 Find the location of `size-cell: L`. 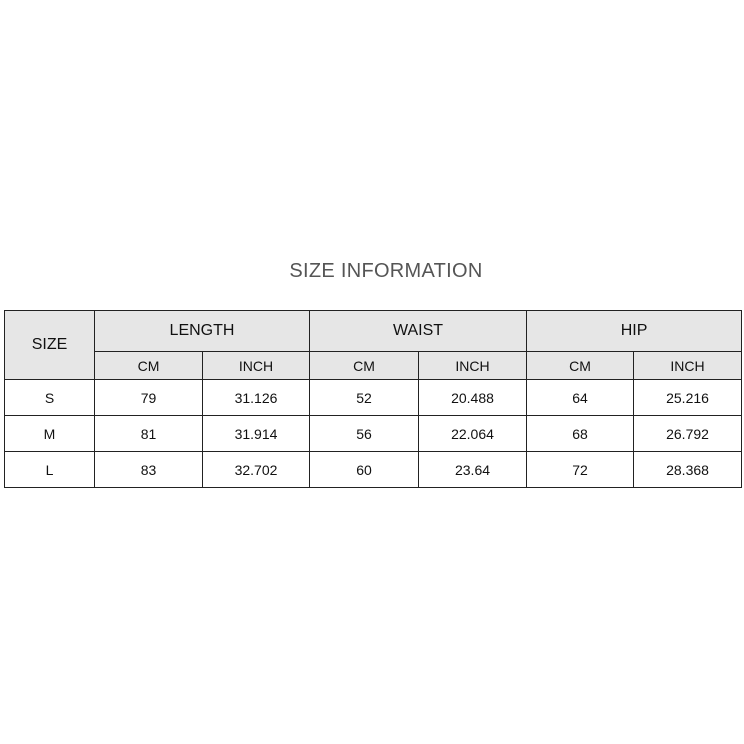

size-cell: L is located at coordinates (49, 469).